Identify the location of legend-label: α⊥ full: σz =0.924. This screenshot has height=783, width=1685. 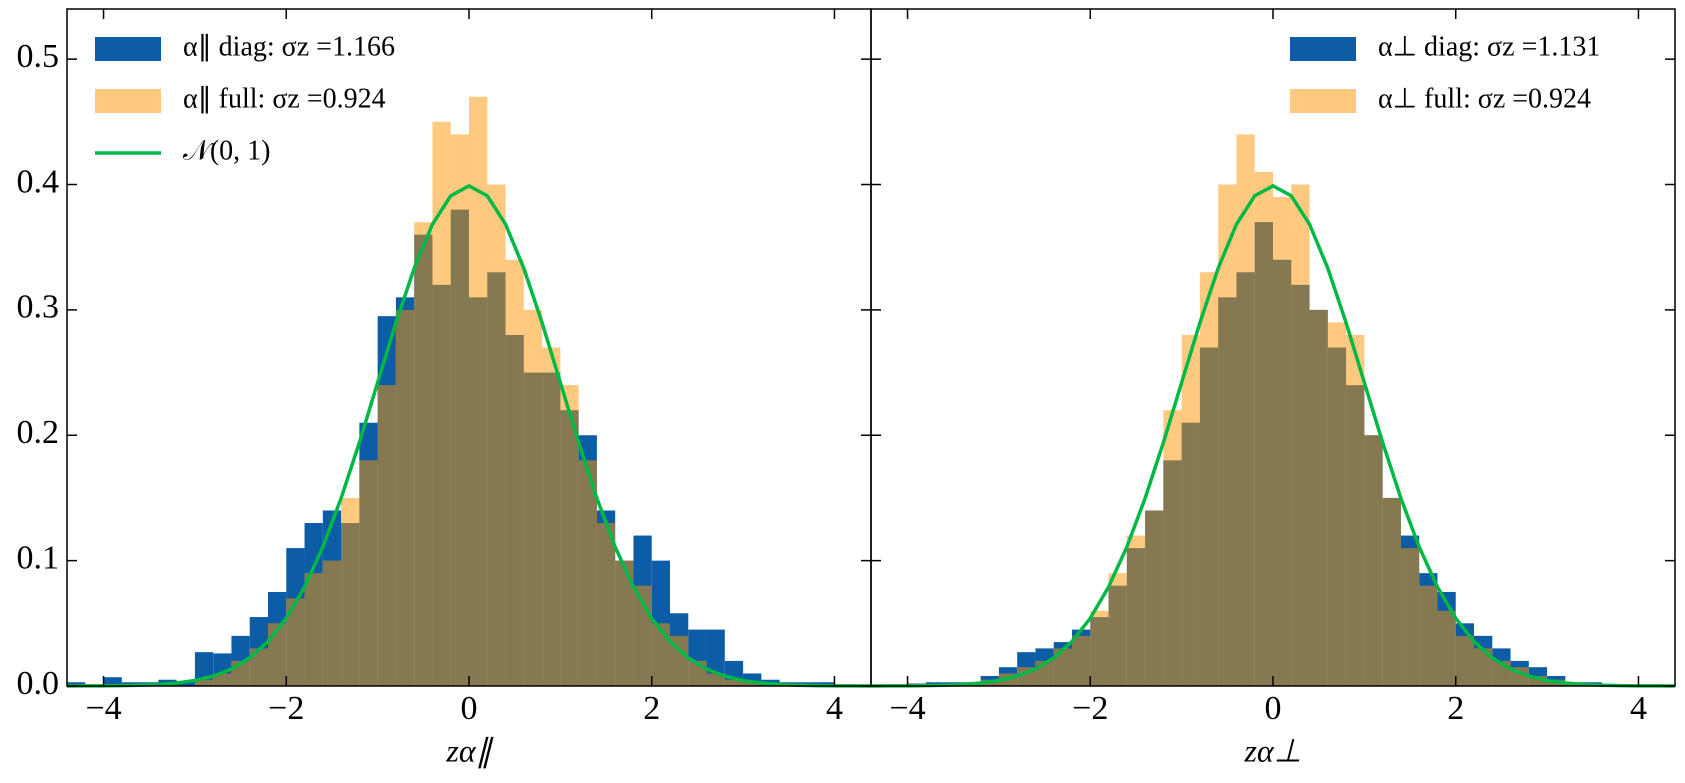
(1484, 98).